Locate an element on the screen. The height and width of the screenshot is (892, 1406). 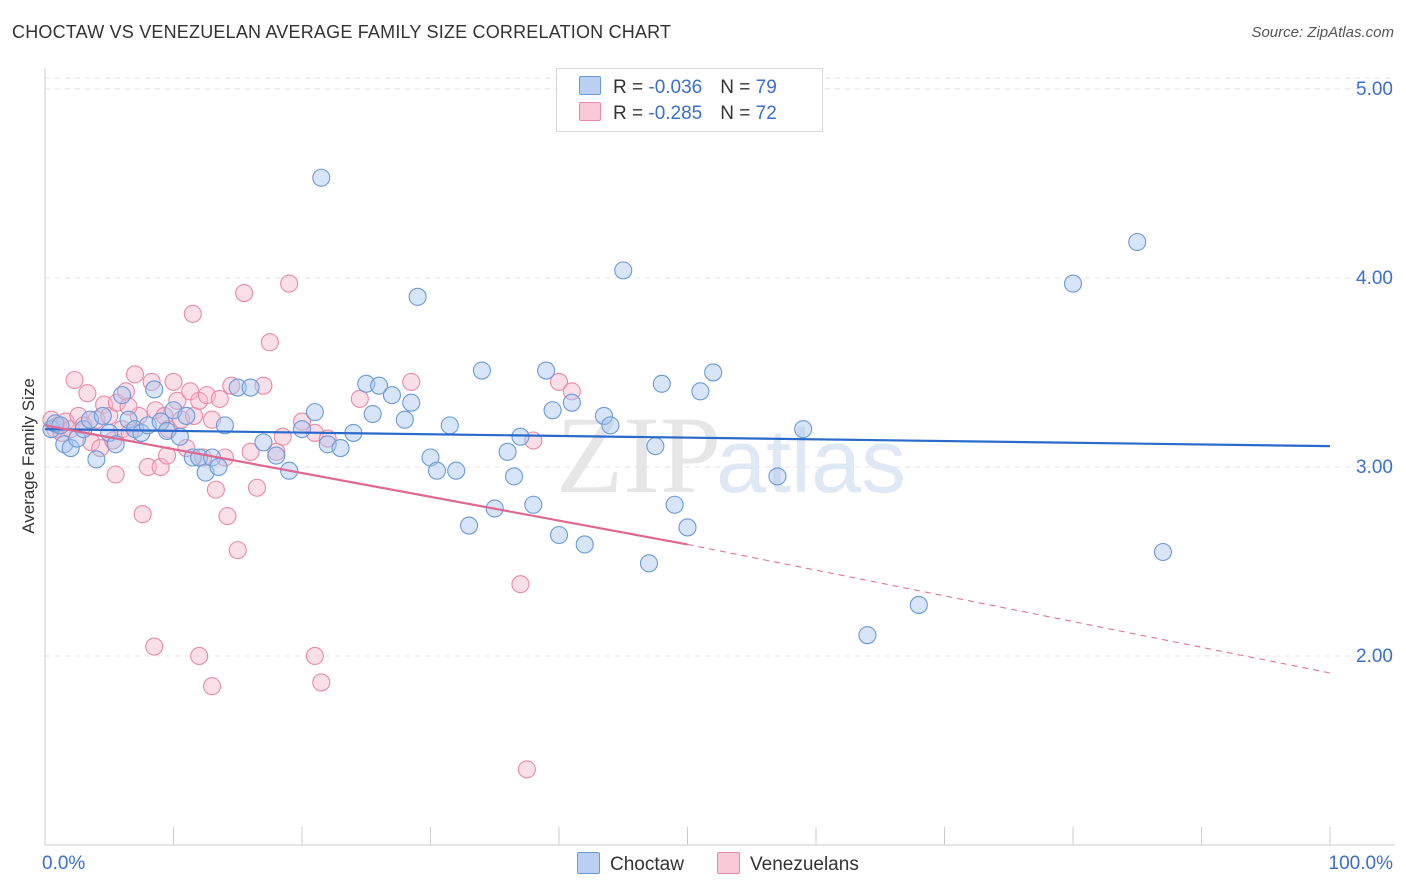
y-tick-label: 5.00 is located at coordinates (1374, 89).